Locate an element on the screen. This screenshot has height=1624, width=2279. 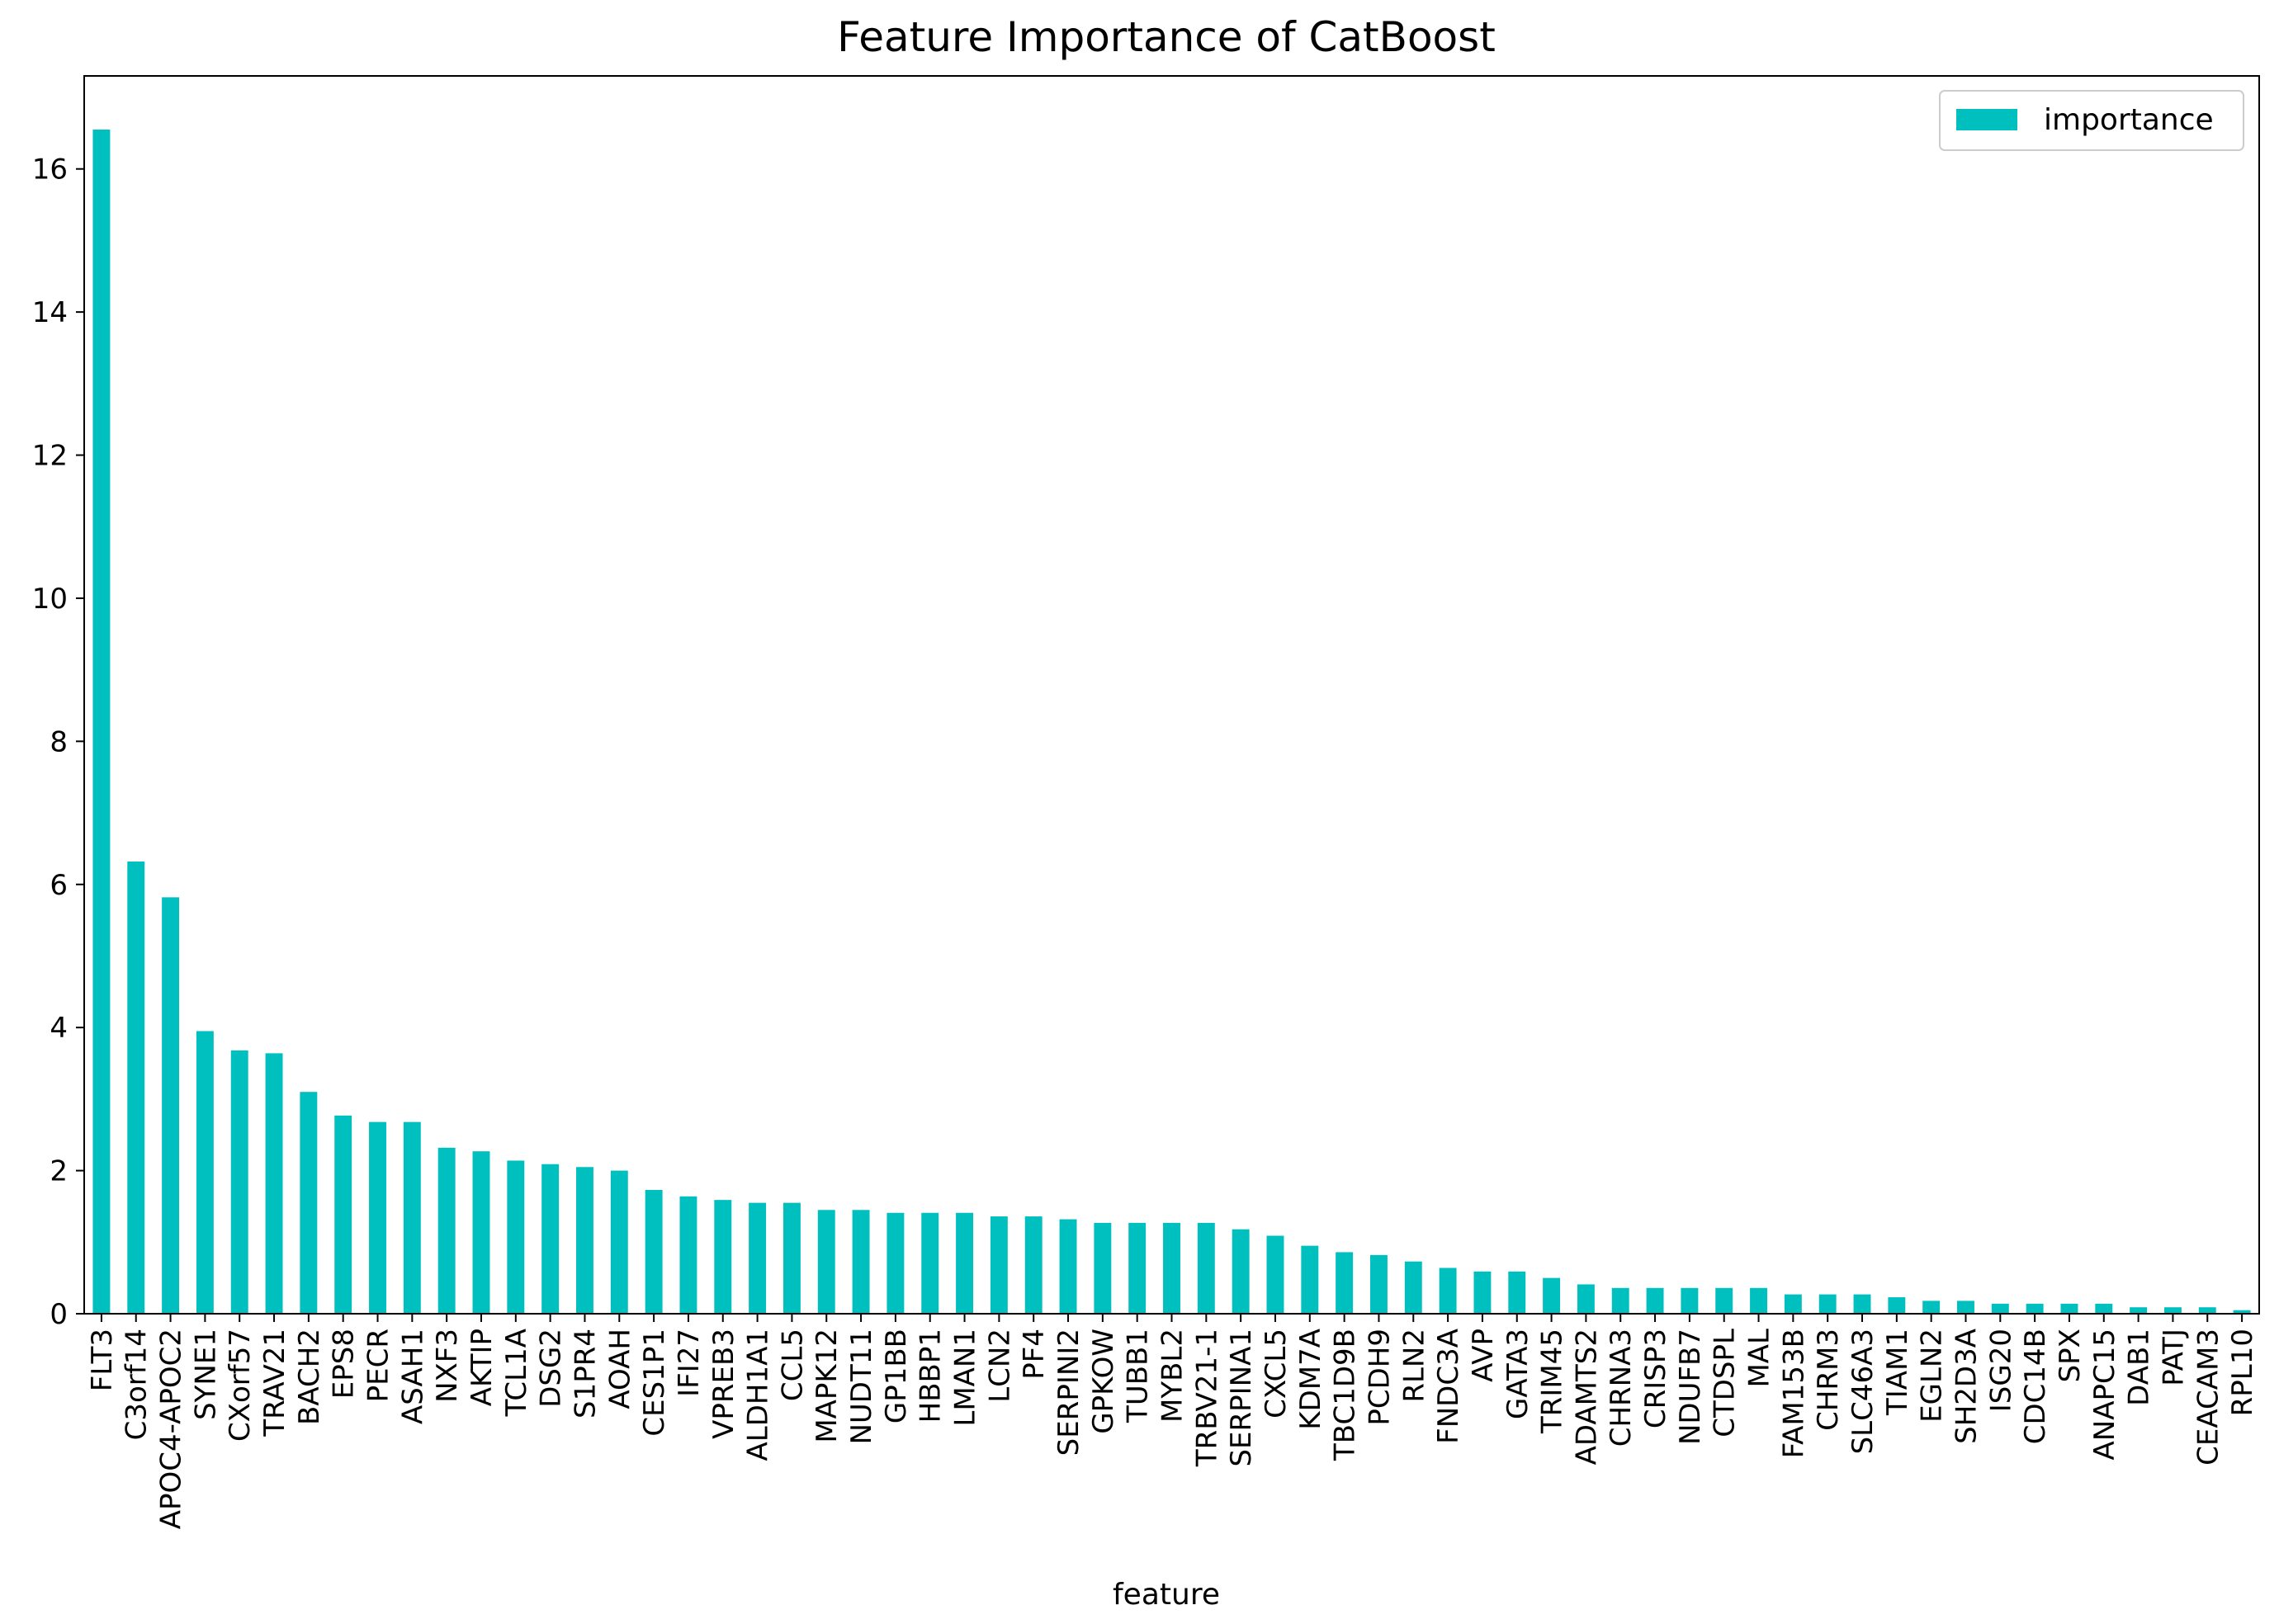
x-tick-label: CTDSPL is located at coordinates (1726, 1383).